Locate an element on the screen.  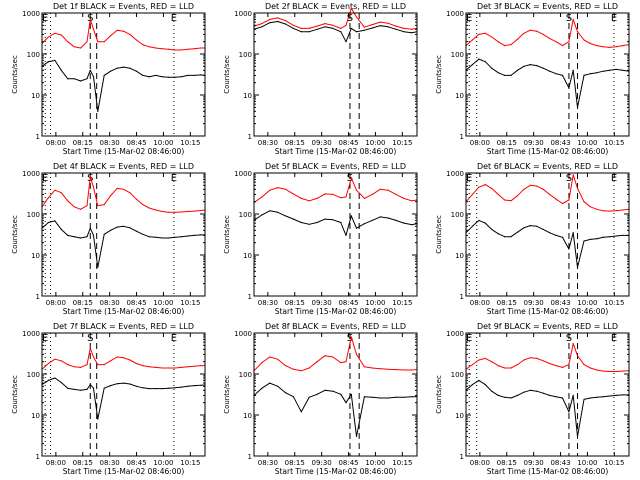
x-tick-label: 10:15 is located at coordinates (614, 463).